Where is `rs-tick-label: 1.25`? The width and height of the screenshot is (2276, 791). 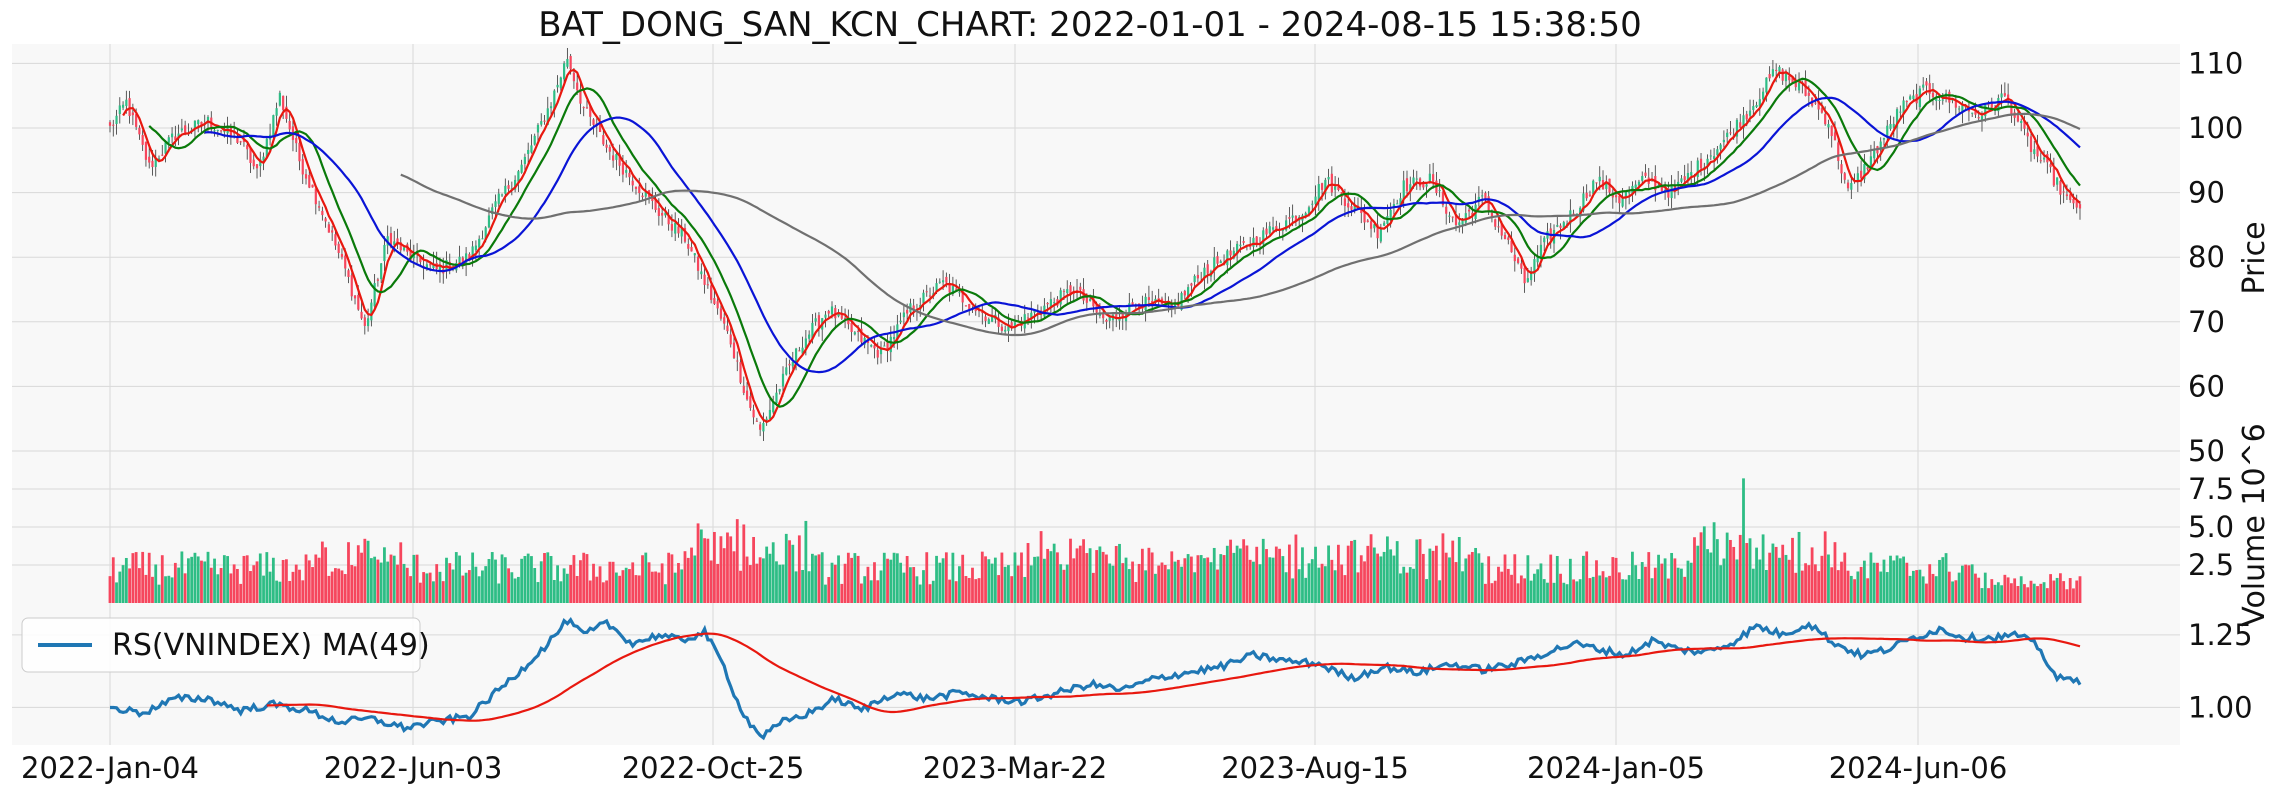
rs-tick-label: 1.25 is located at coordinates (2220, 635).